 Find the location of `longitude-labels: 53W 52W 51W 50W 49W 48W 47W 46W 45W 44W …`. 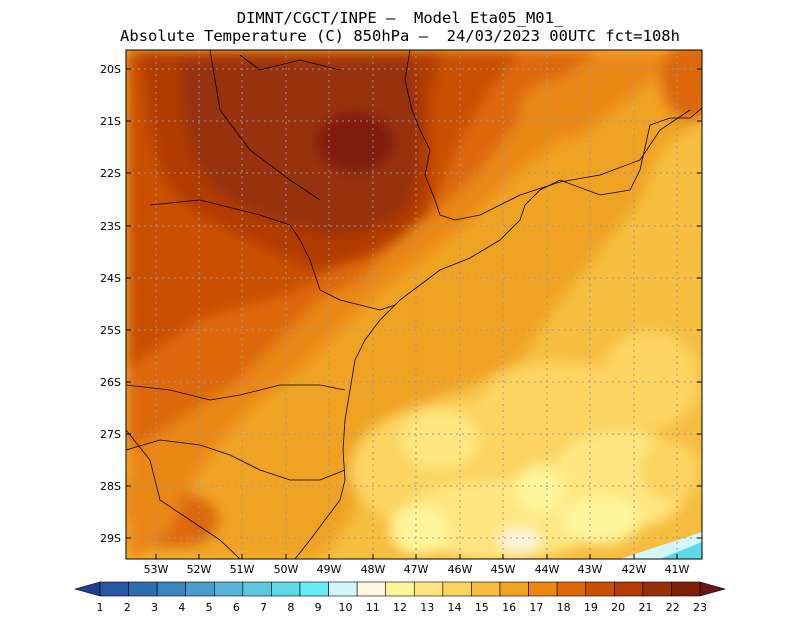

longitude-labels: 53W 52W 51W 50W 49W 48W 47W 46W 45W 44W … is located at coordinates (417, 569).